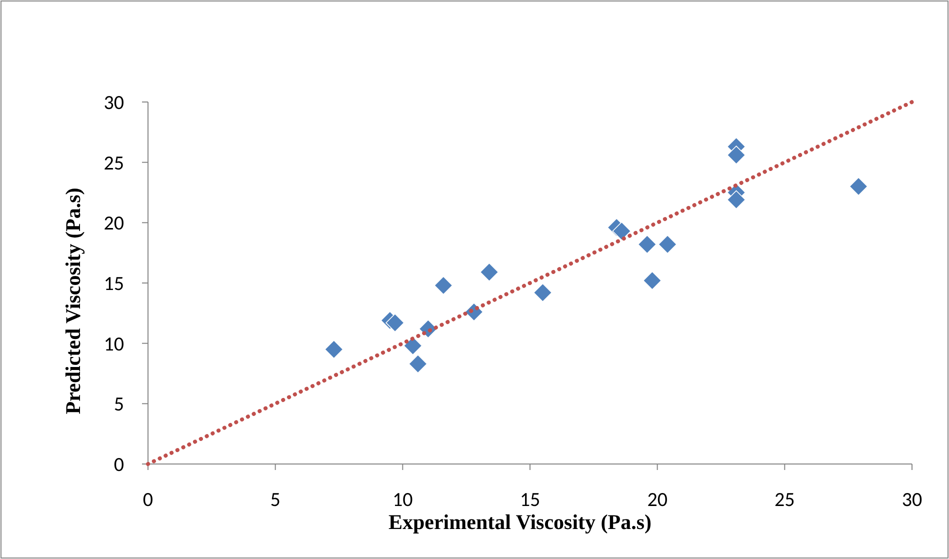 Image resolution: width=949 pixels, height=559 pixels. What do you see at coordinates (784, 500) in the screenshot?
I see `x-tick-label: 25` at bounding box center [784, 500].